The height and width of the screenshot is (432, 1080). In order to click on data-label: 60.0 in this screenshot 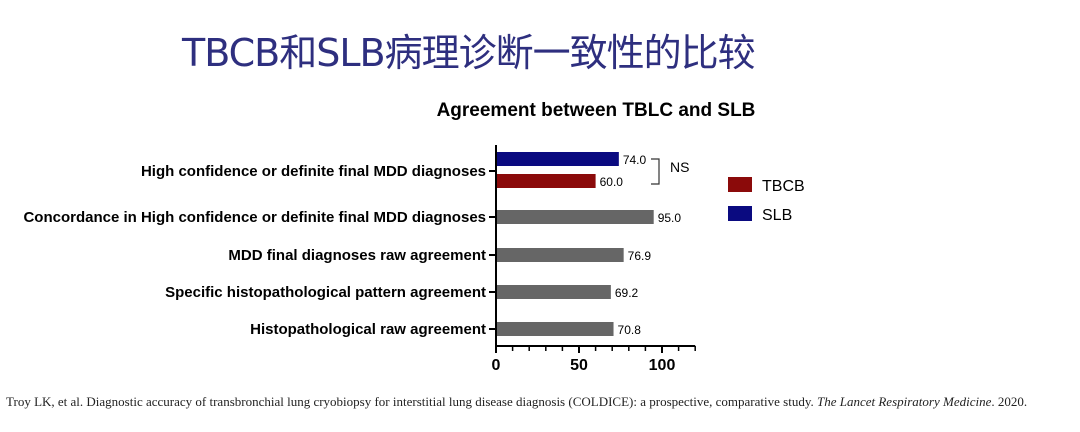, I will do `click(612, 182)`.